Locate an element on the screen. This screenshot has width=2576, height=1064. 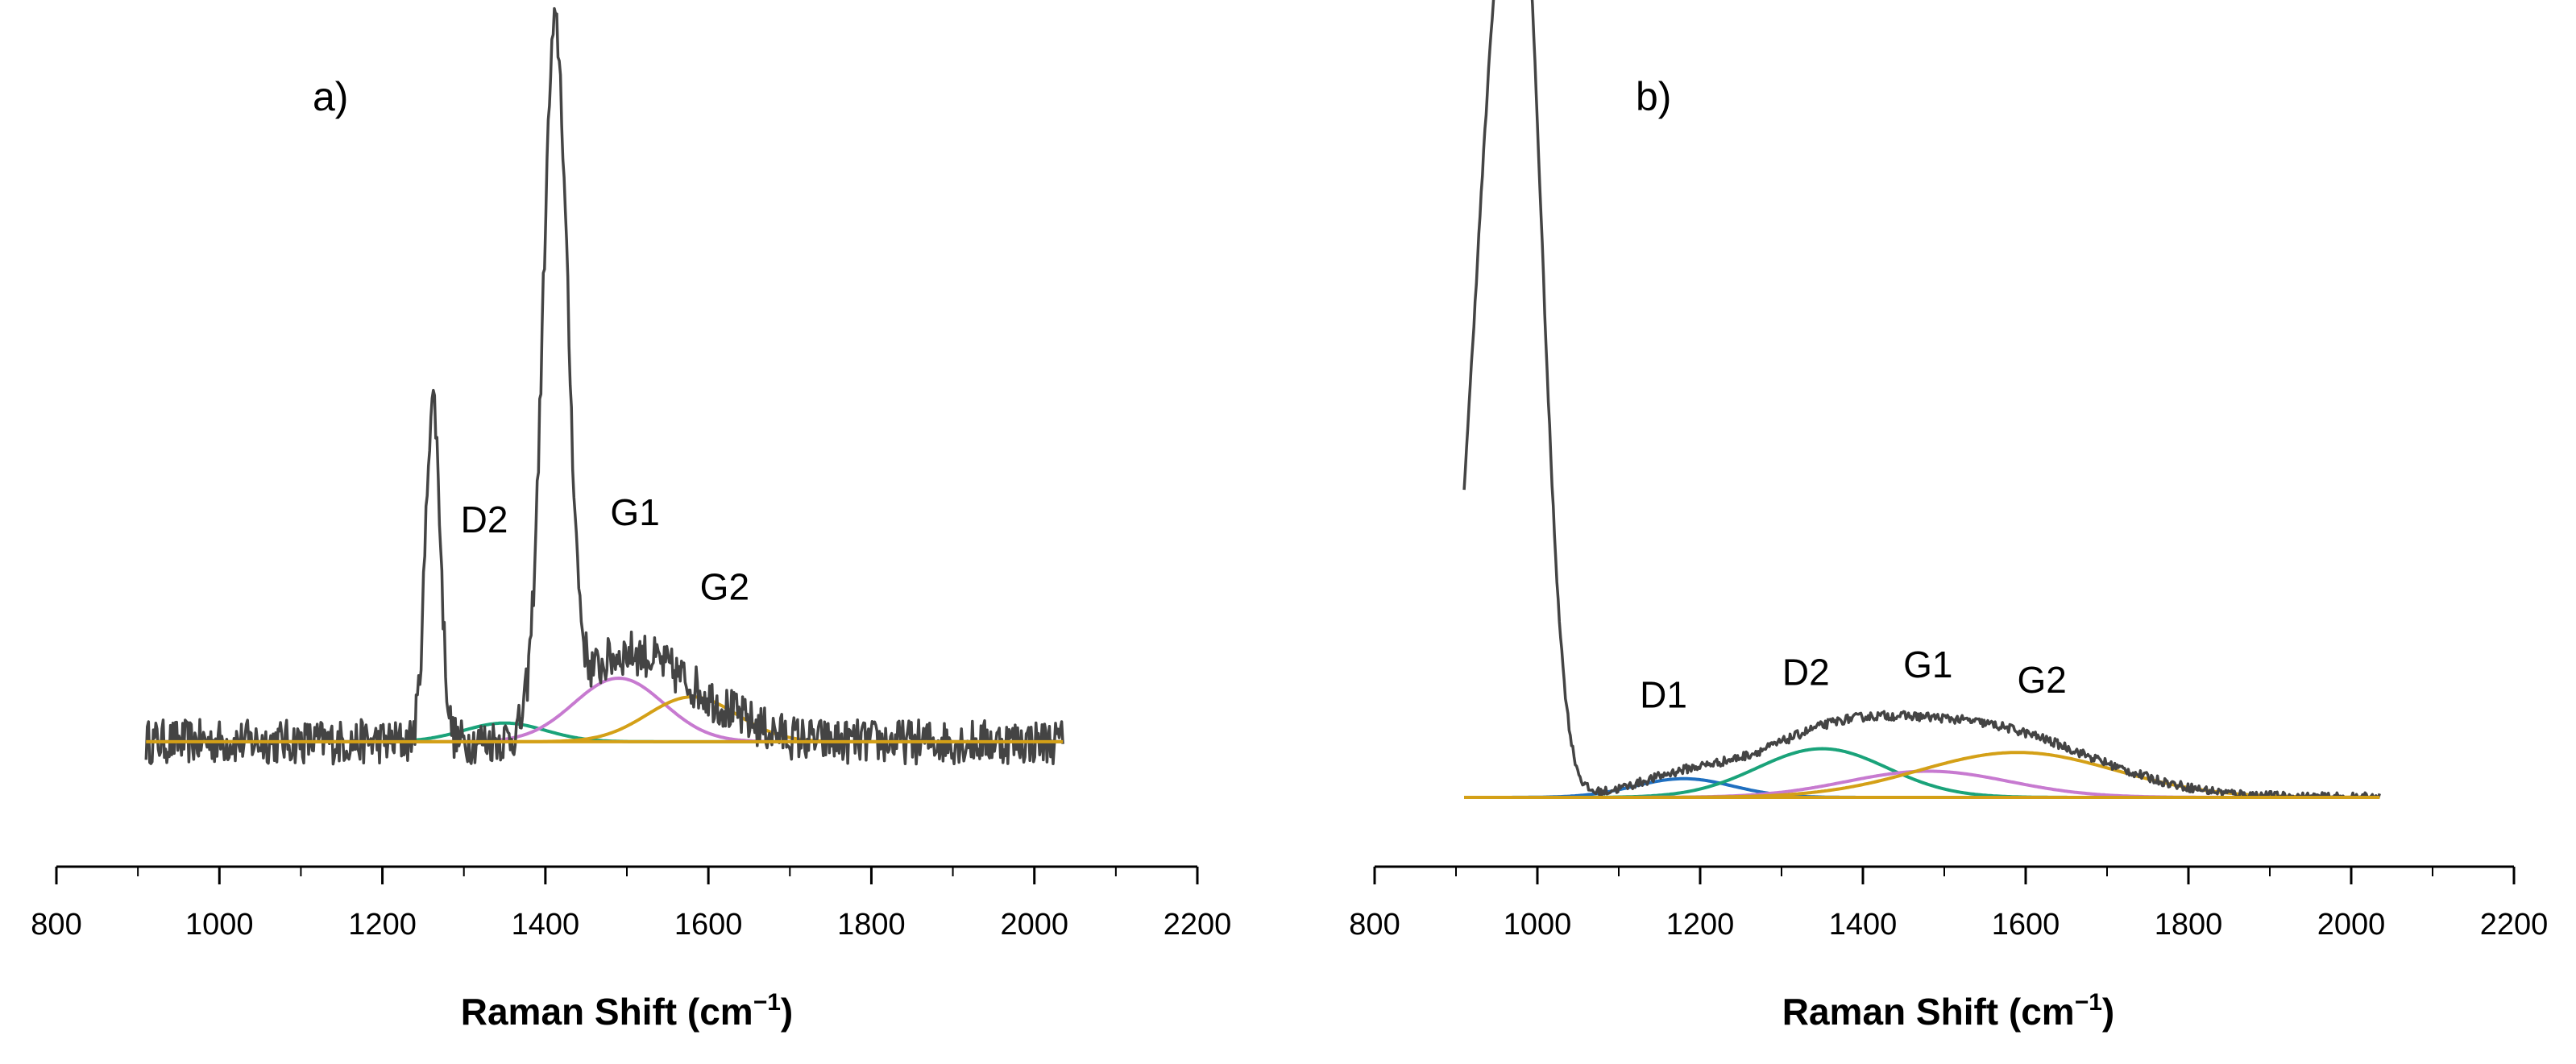
panel-b-peak-label-d1: D1 is located at coordinates (1663, 694).